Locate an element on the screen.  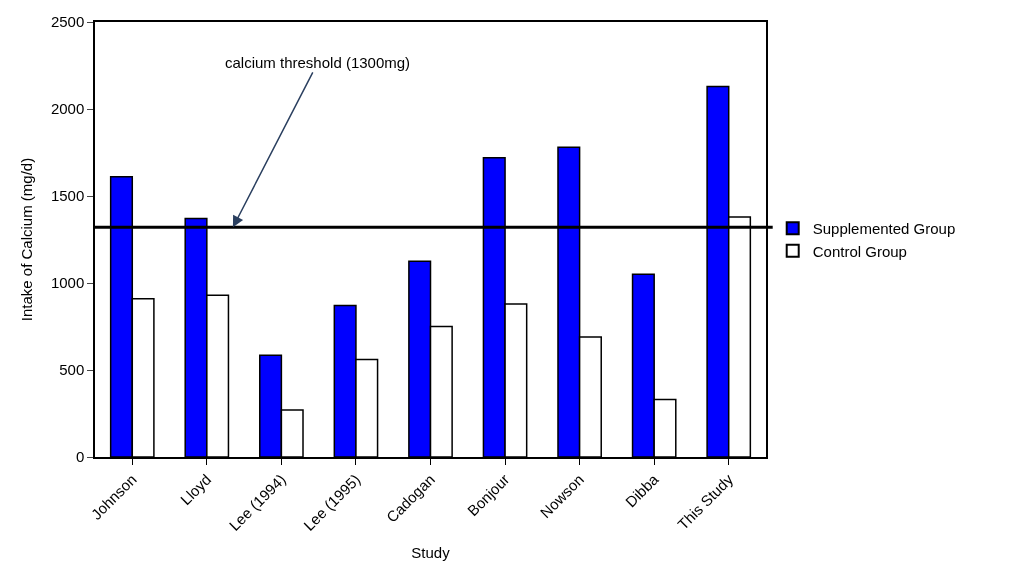
y-tick-label: 2500 is located at coordinates (67, 22).